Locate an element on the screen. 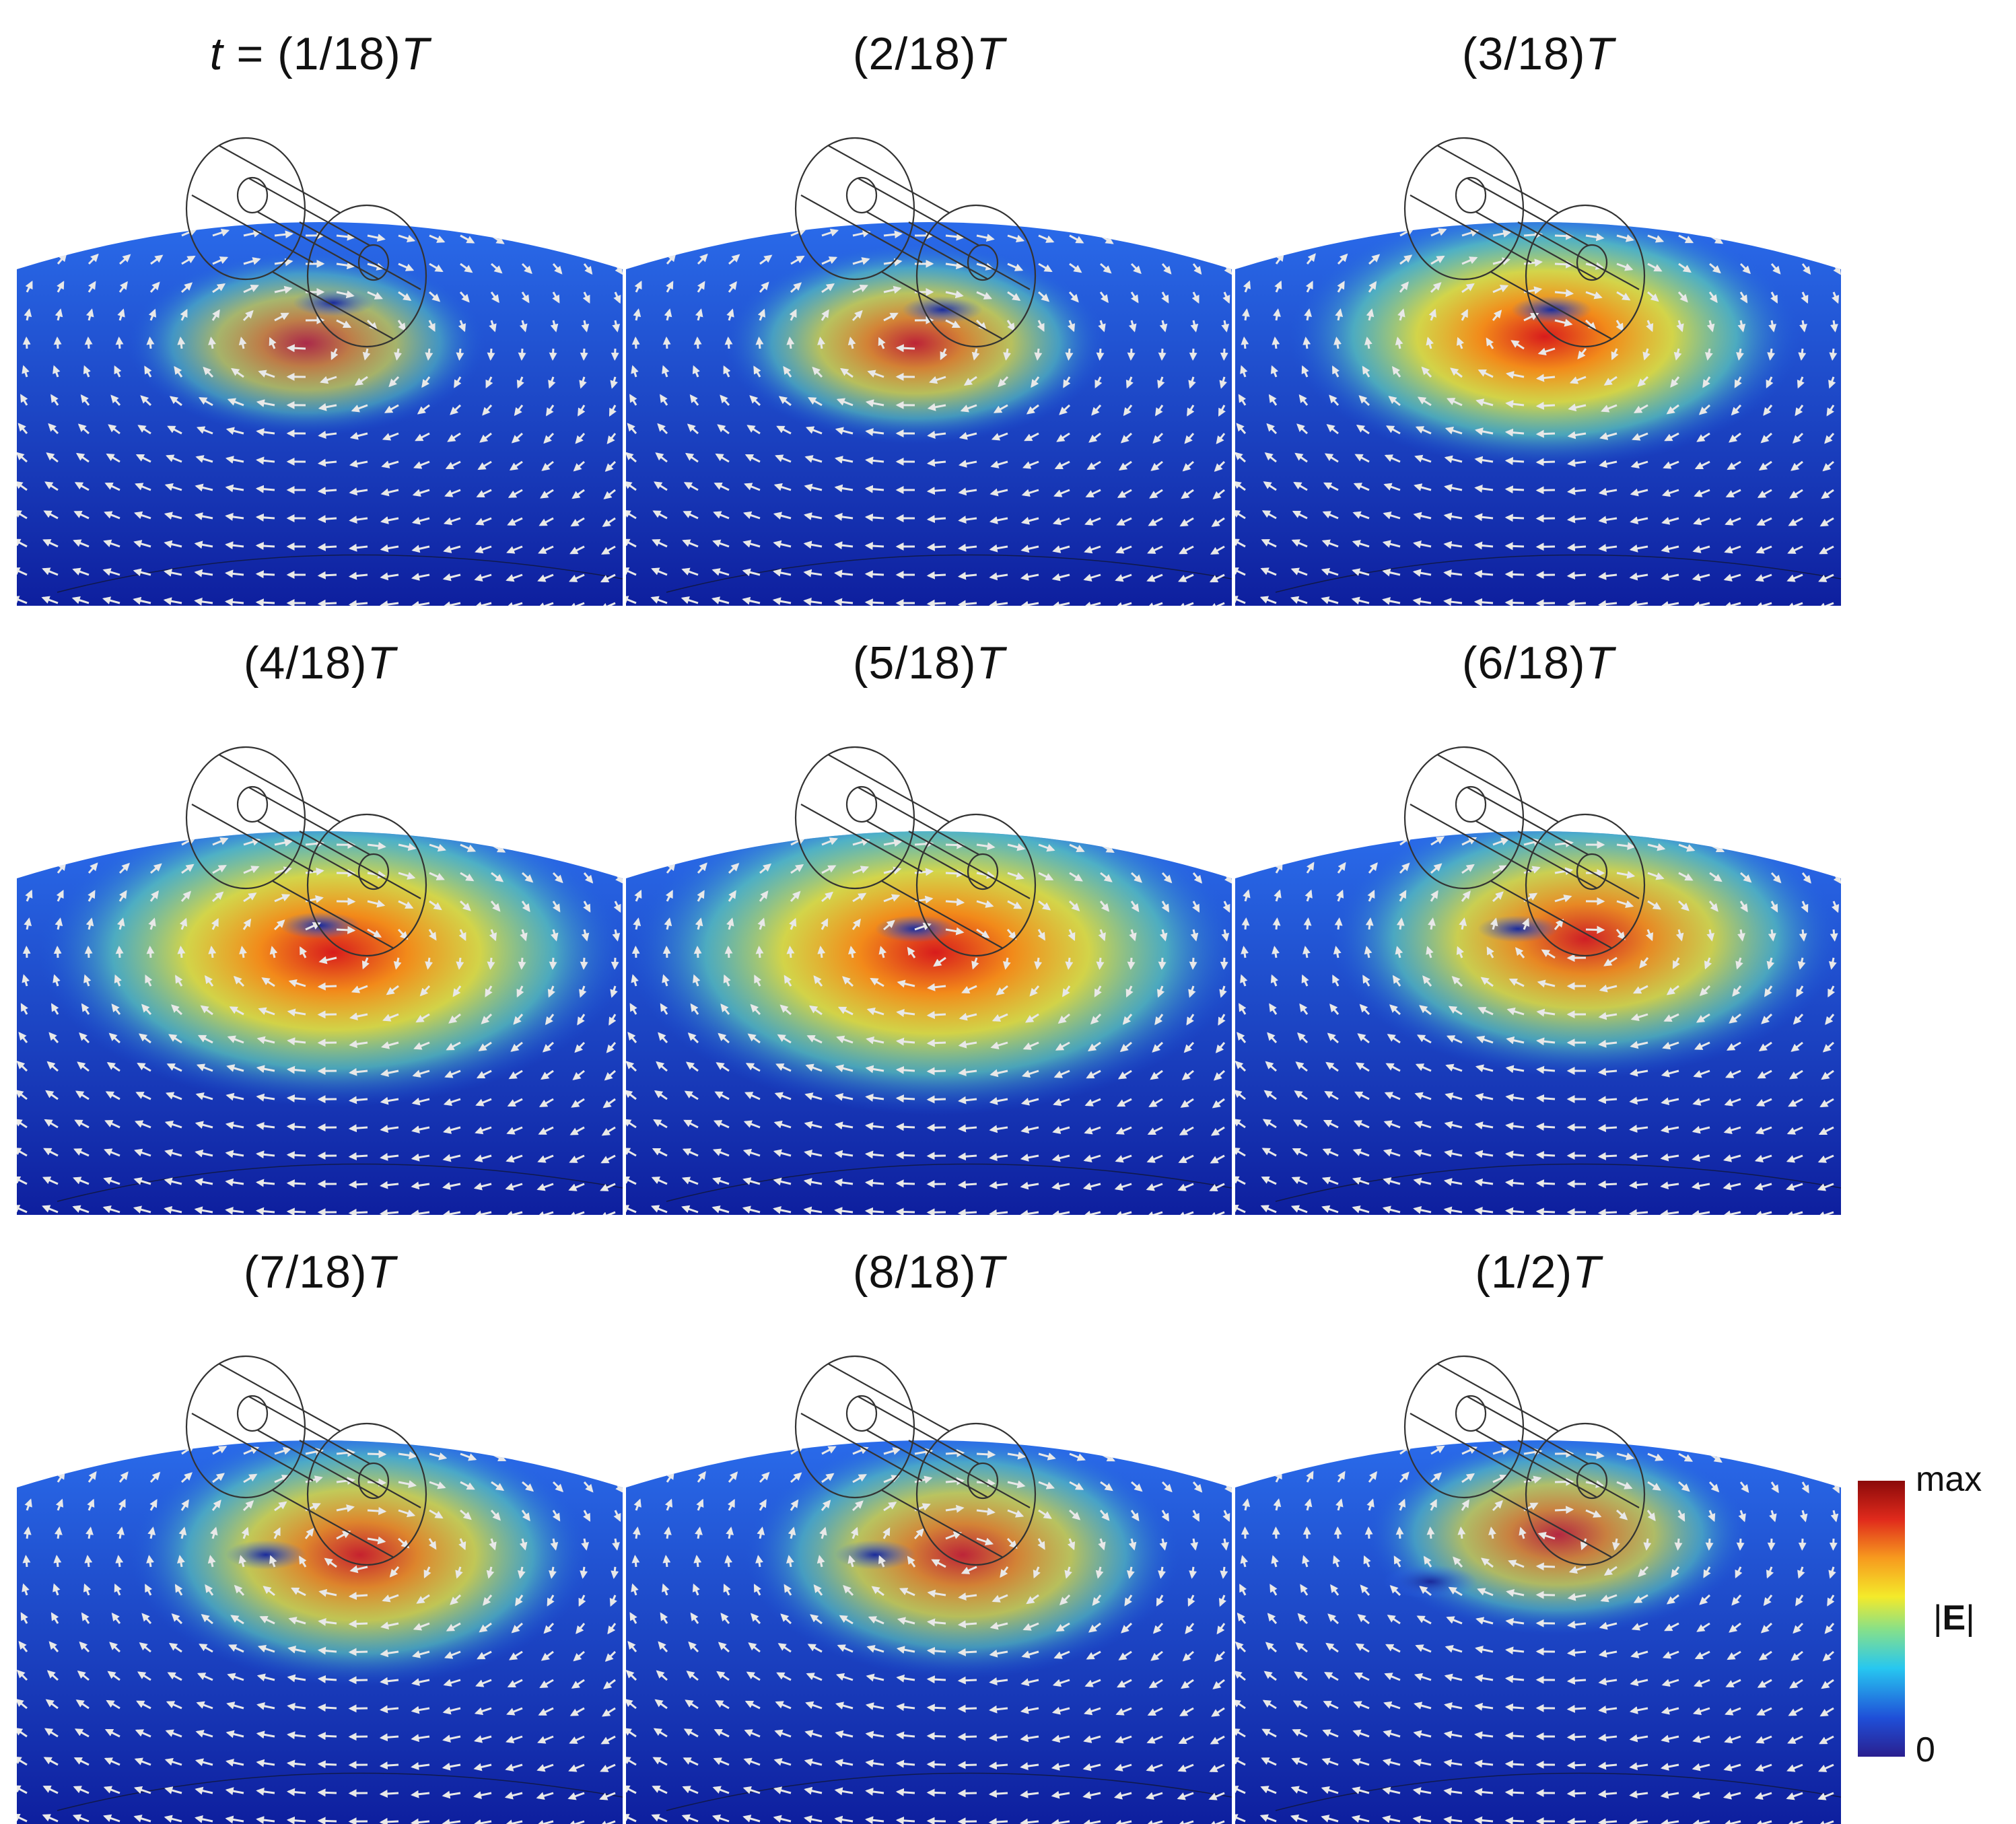  time-fraction: (3/18) is located at coordinates (1524, 53).